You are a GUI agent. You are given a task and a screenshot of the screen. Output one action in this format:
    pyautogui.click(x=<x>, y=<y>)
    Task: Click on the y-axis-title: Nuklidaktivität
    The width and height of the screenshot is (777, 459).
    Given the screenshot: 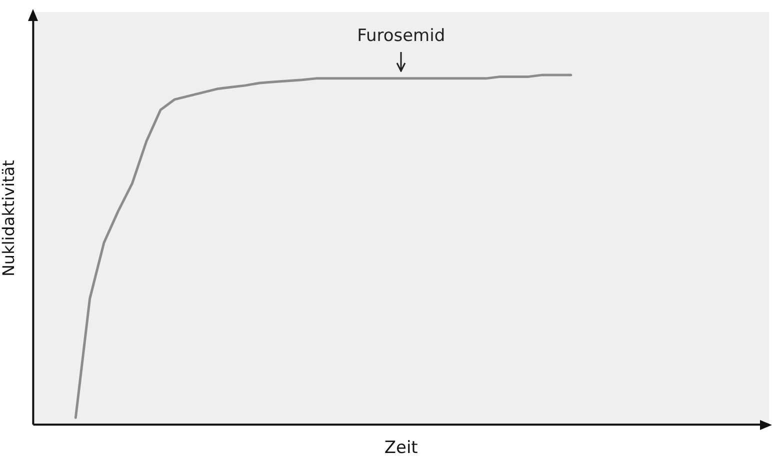 What is the action you would take?
    pyautogui.click(x=9, y=218)
    